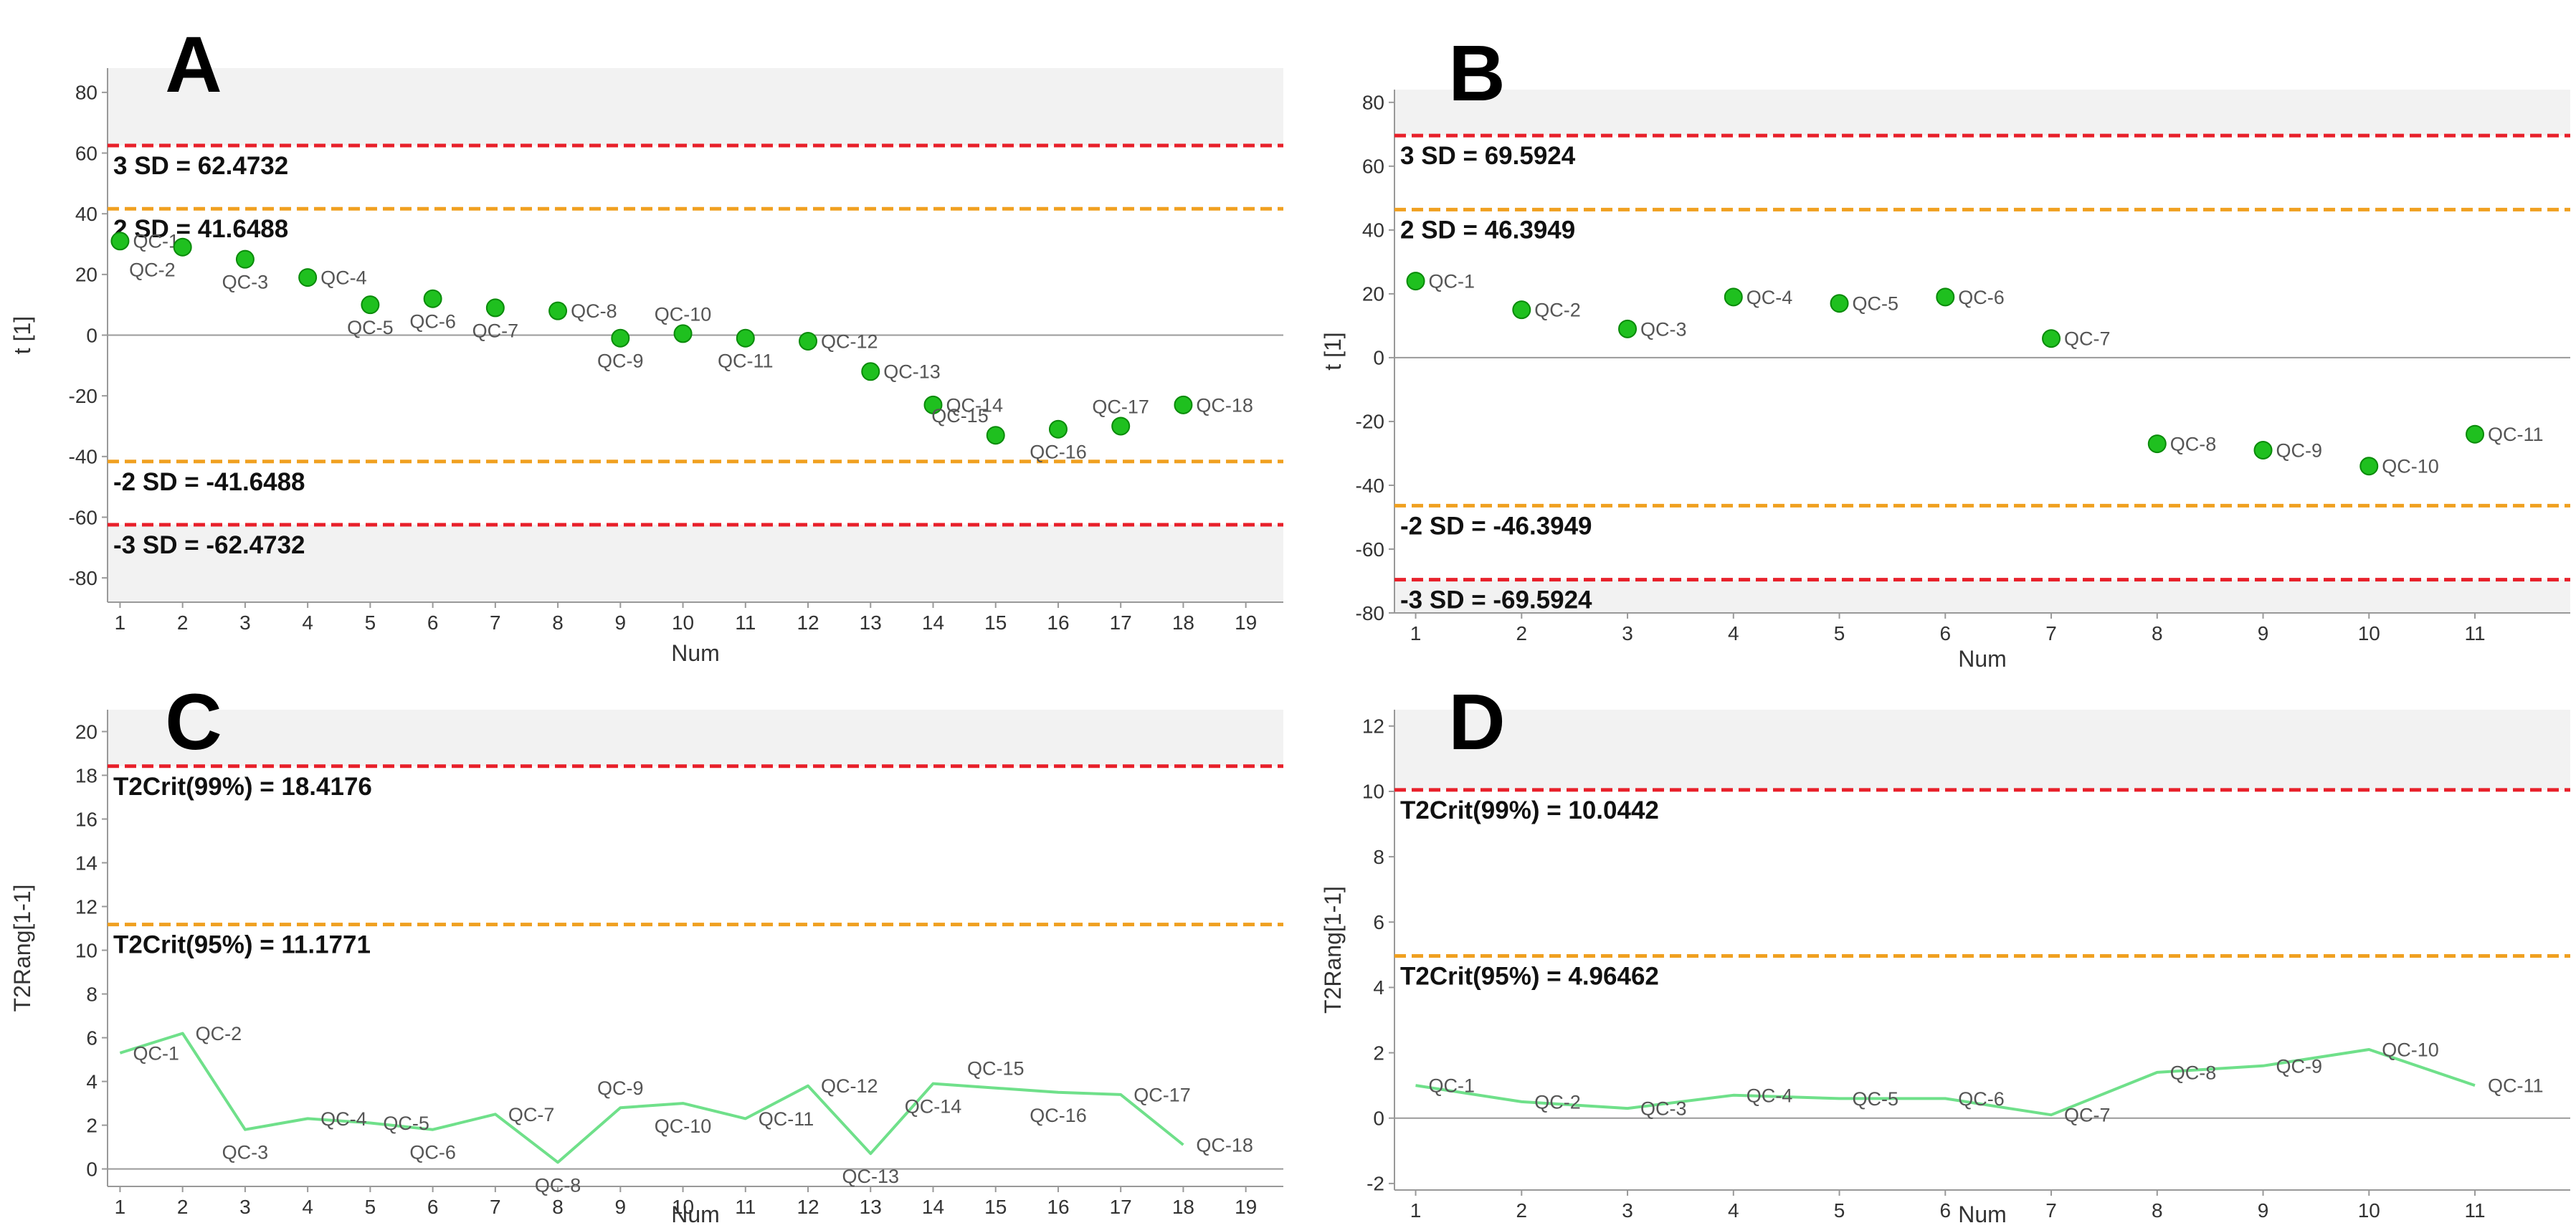 This screenshot has height=1228, width=2576. Describe the element at coordinates (933, 1207) in the screenshot. I see `x-tick-label: 14` at that location.